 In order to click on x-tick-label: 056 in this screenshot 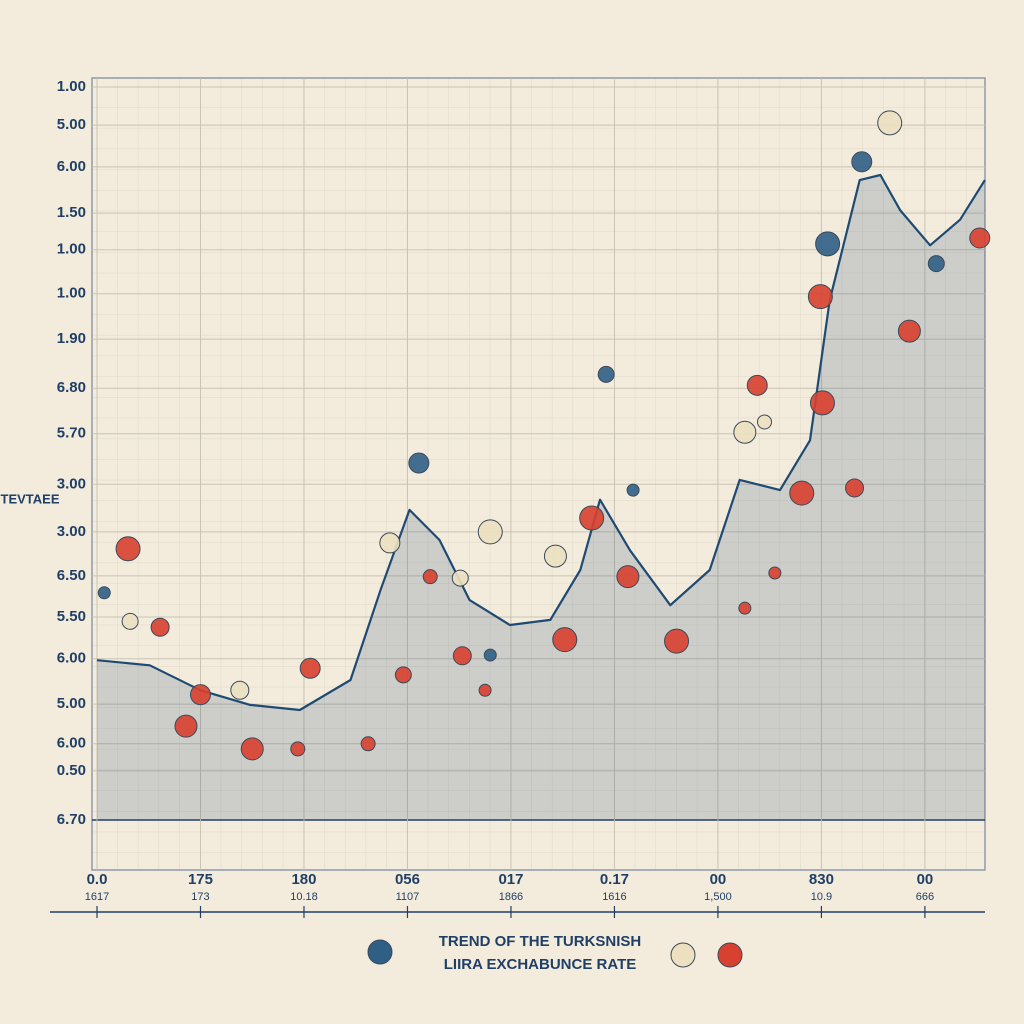, I will do `click(407, 879)`.